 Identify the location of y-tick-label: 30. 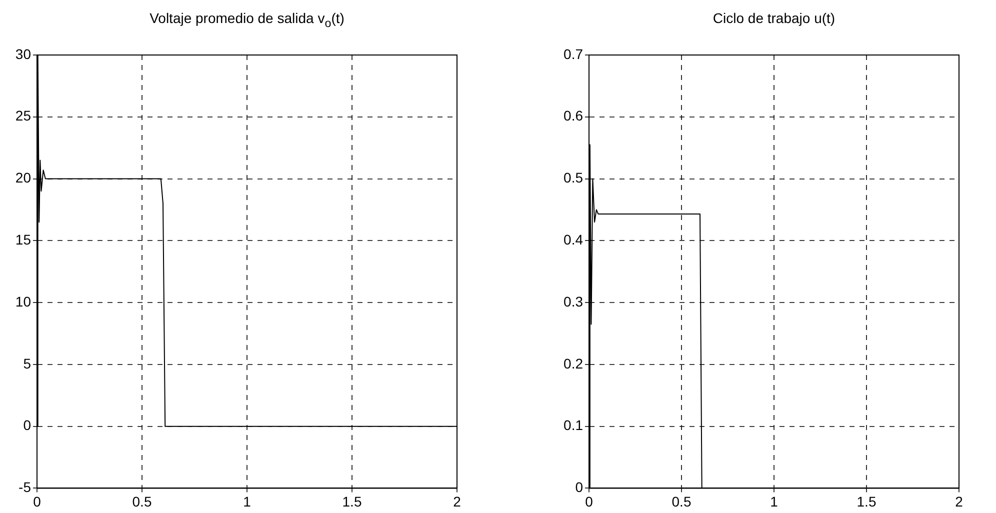
(23, 54).